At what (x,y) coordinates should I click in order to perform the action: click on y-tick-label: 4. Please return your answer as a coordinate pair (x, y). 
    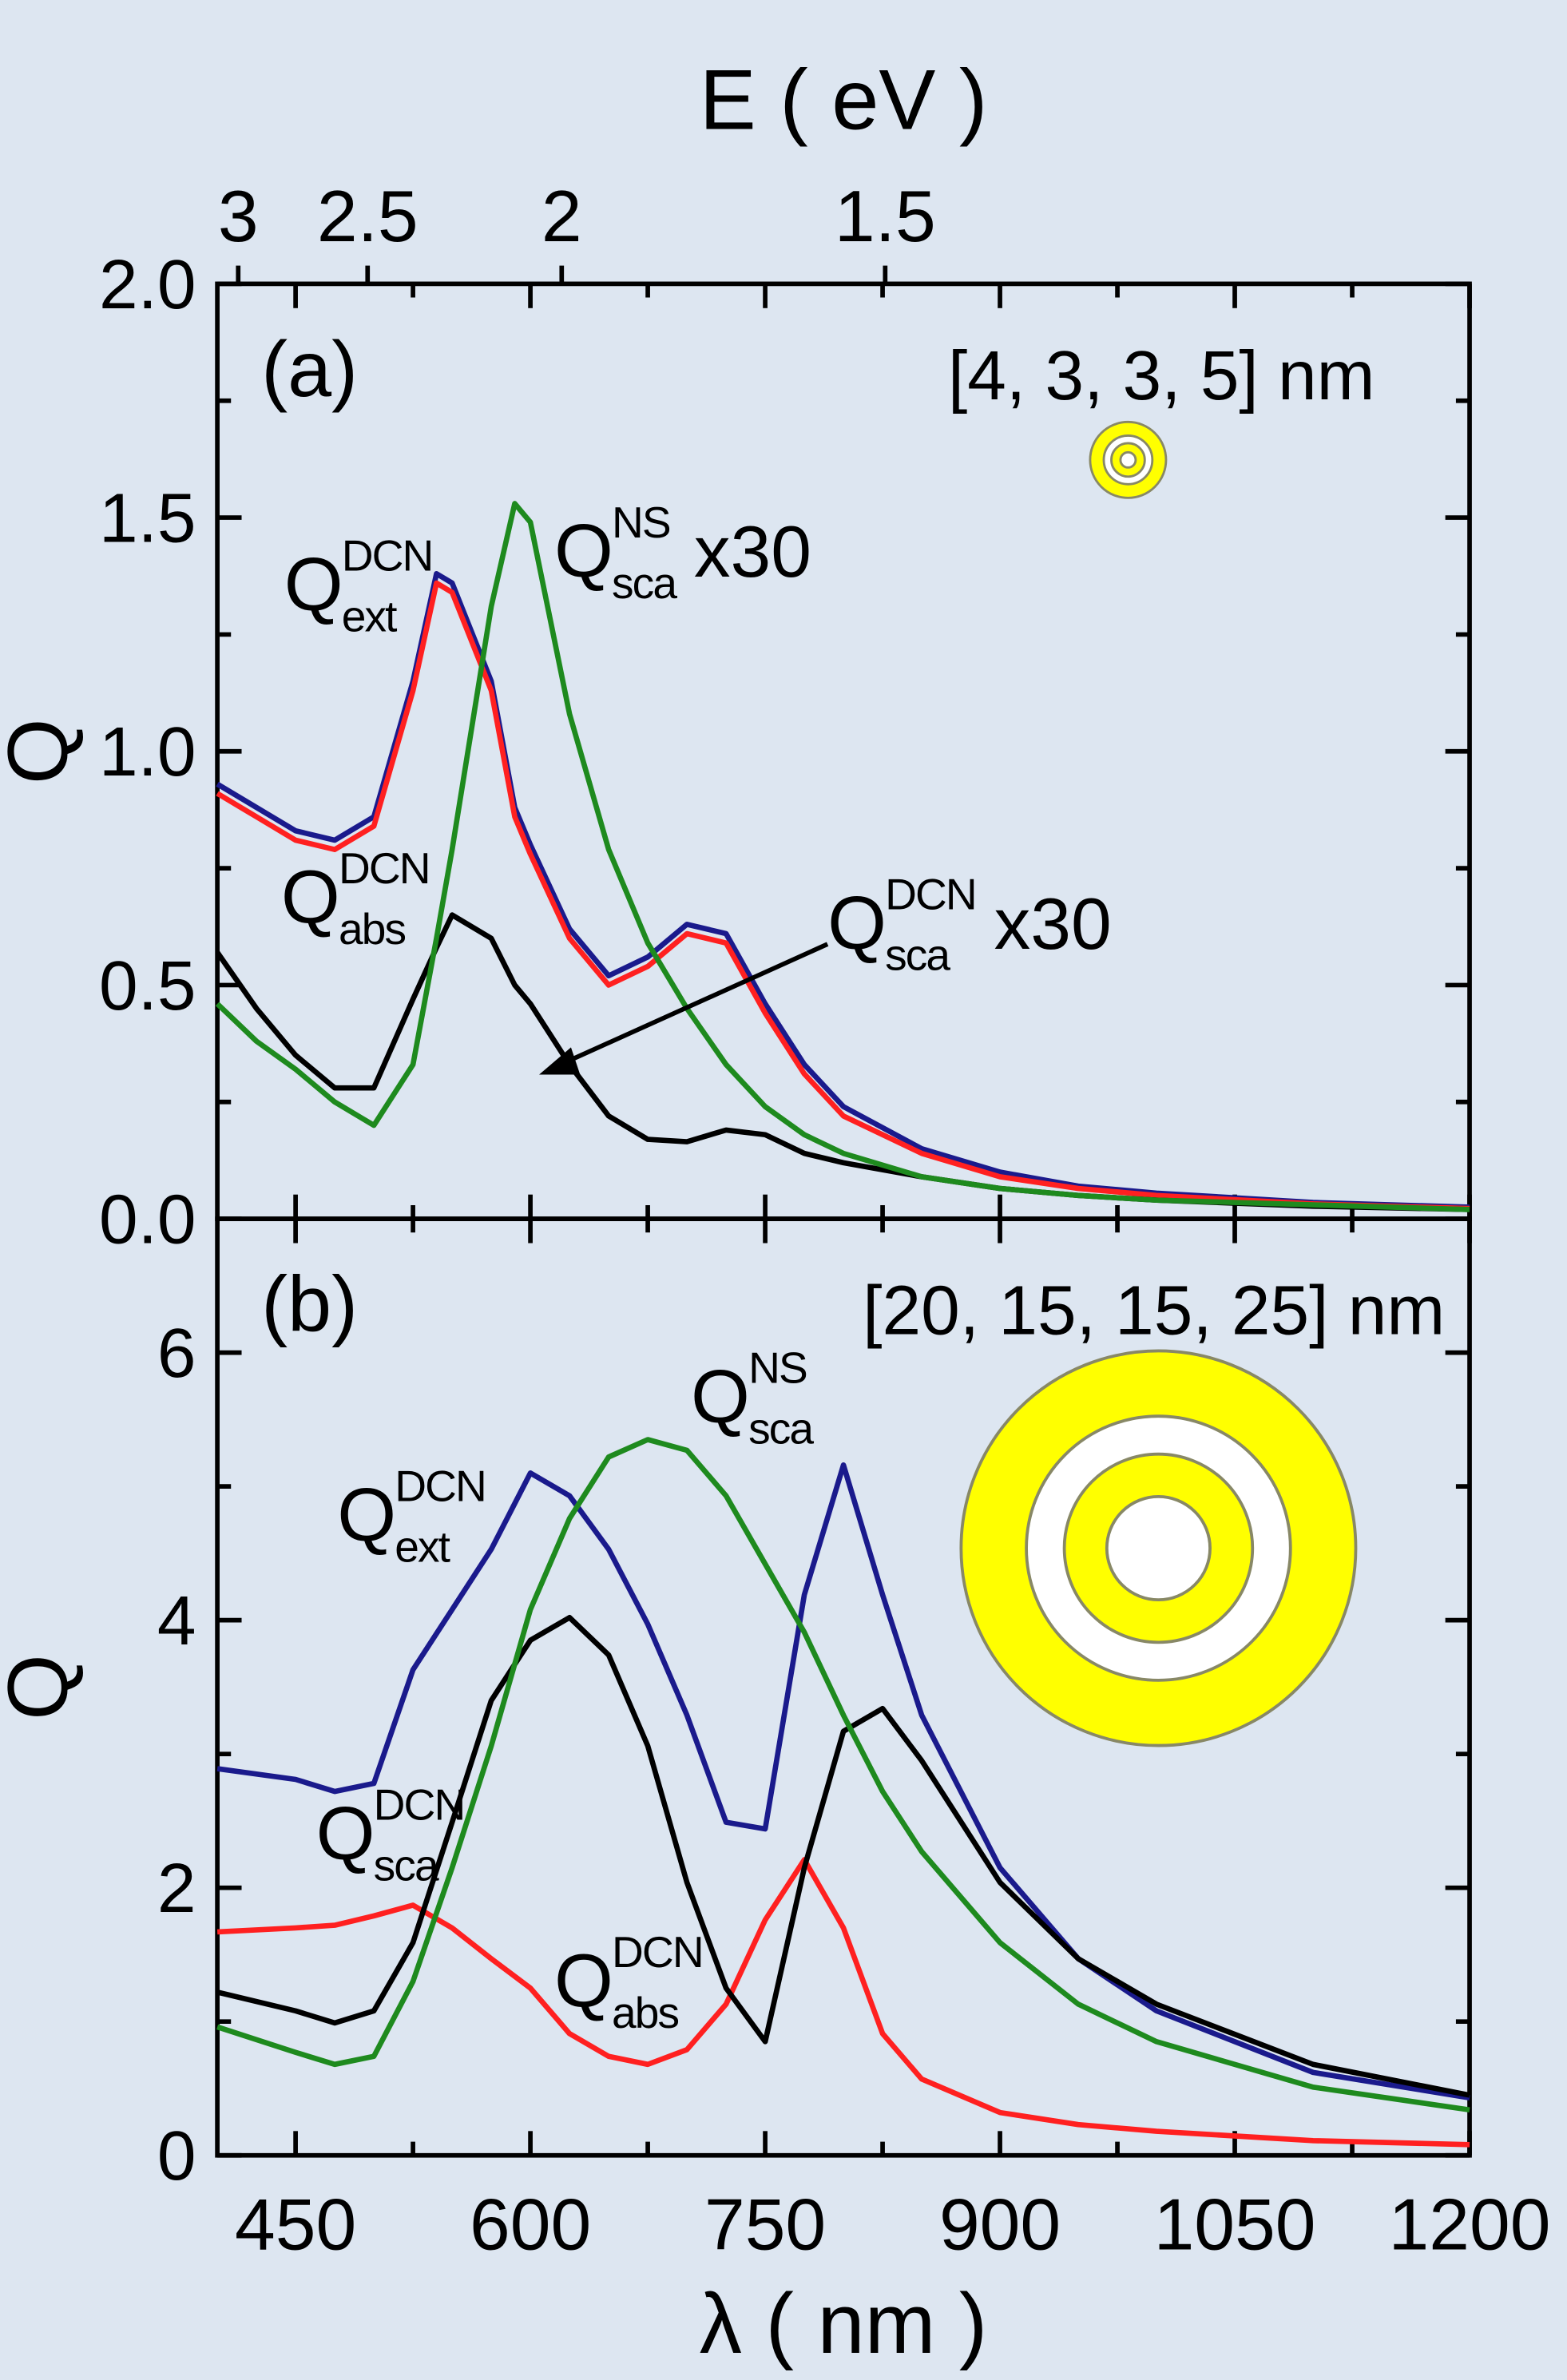
    Looking at the image, I should click on (176, 1620).